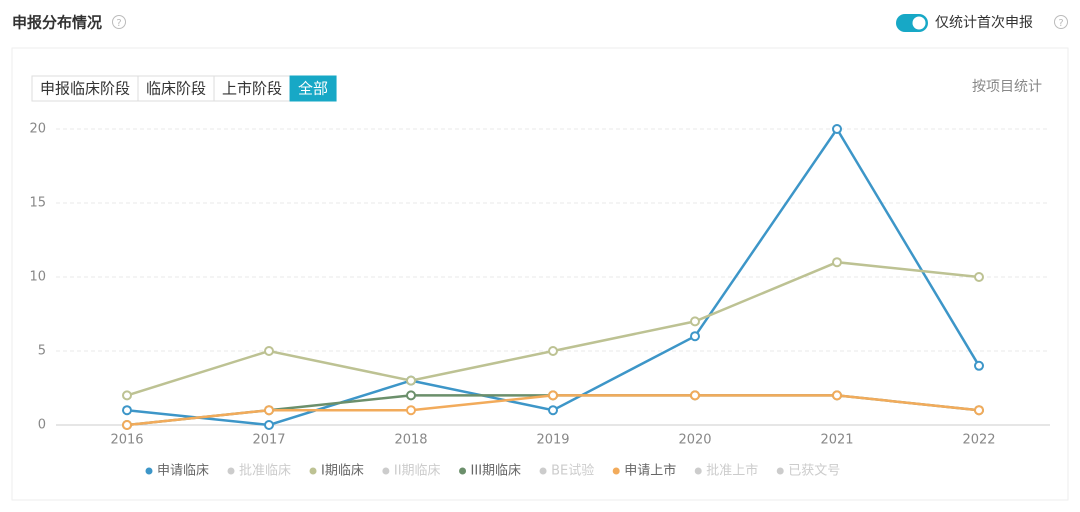 This screenshot has height=512, width=1080. I want to click on y-tick-label: 20, so click(37, 129).